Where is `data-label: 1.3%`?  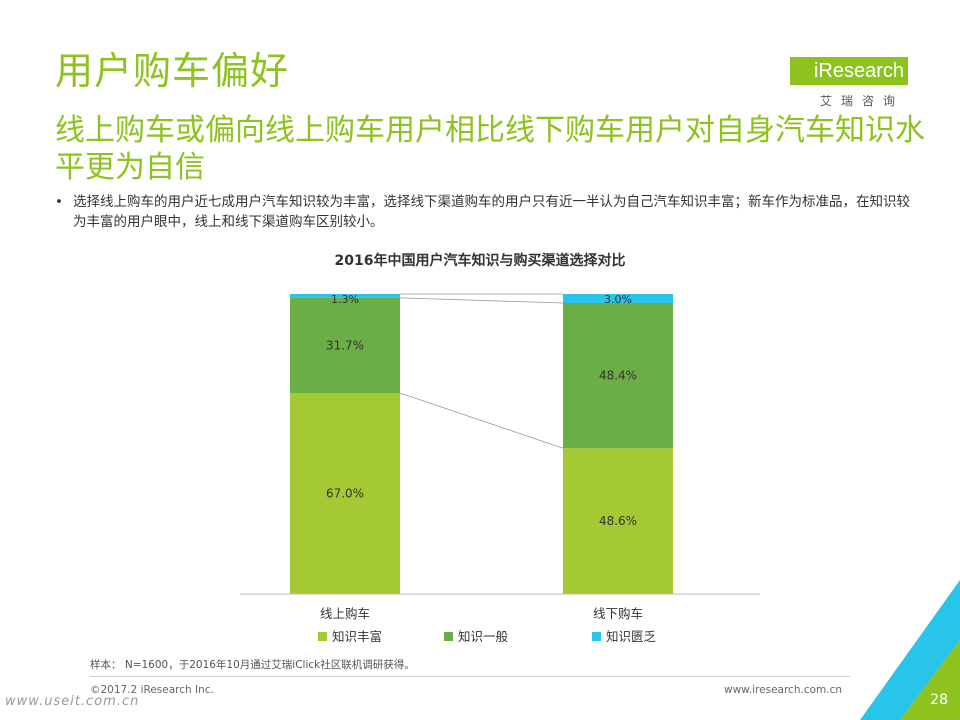
data-label: 1.3% is located at coordinates (345, 299).